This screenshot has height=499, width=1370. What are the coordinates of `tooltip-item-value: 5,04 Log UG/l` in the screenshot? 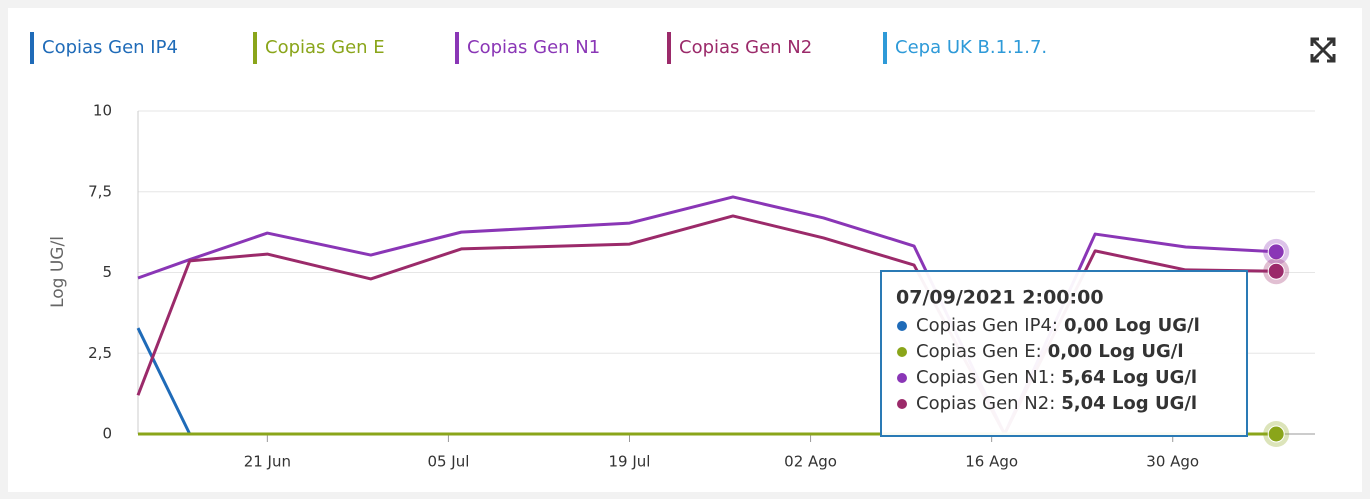 It's located at (1129, 403).